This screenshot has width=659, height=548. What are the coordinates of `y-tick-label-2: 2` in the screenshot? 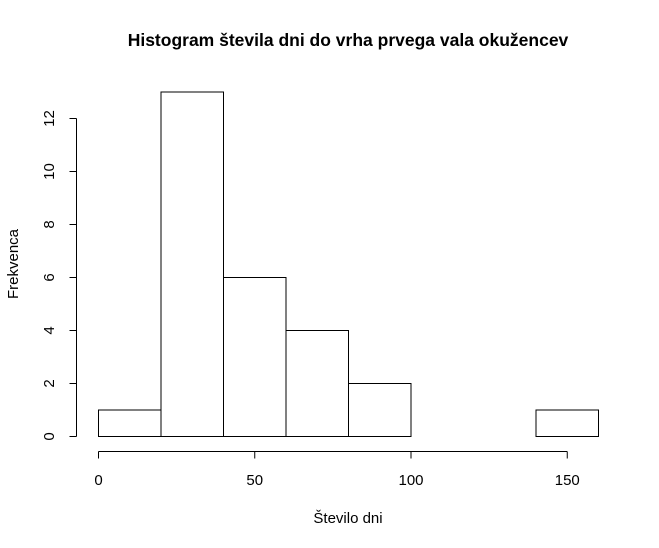 It's located at (49, 383).